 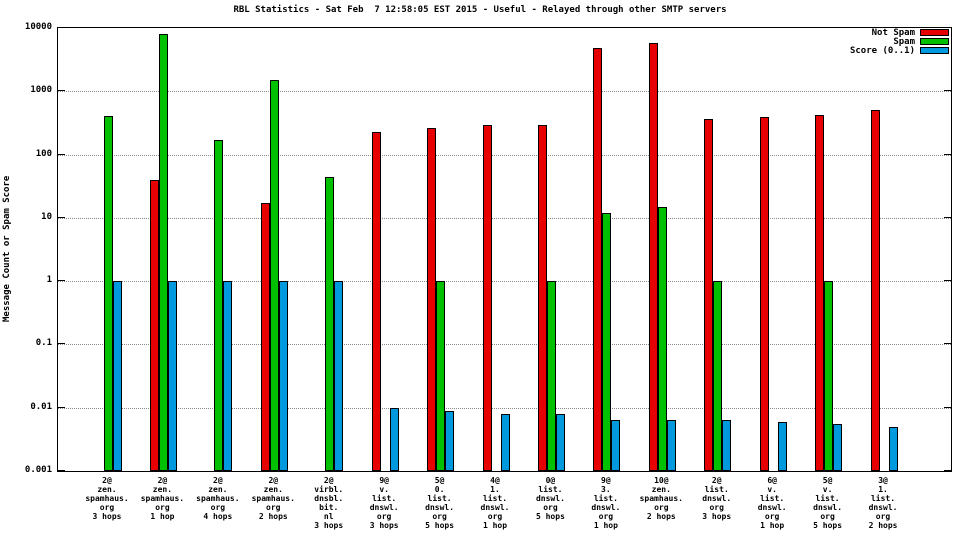 I want to click on x-category-label: 5@ 0. list. dnswl. org 5 hops, so click(x=440, y=503).